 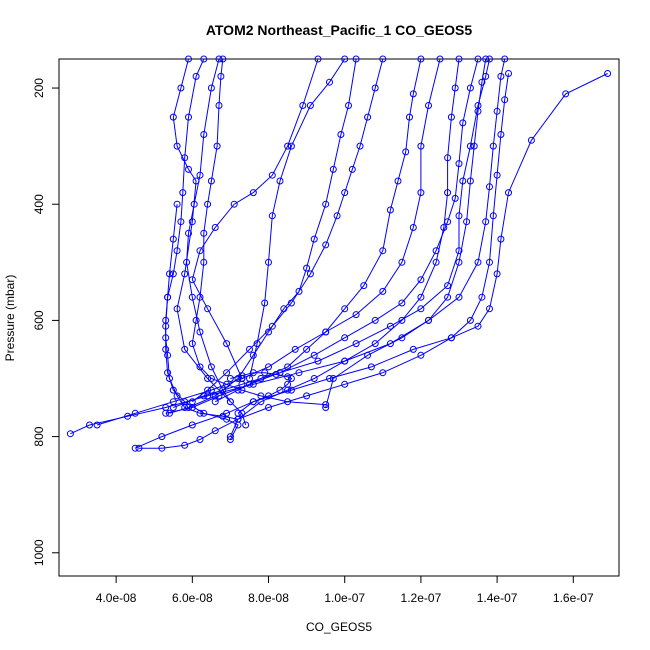 What do you see at coordinates (268, 598) in the screenshot?
I see `x-tick-label: 8.0e-08` at bounding box center [268, 598].